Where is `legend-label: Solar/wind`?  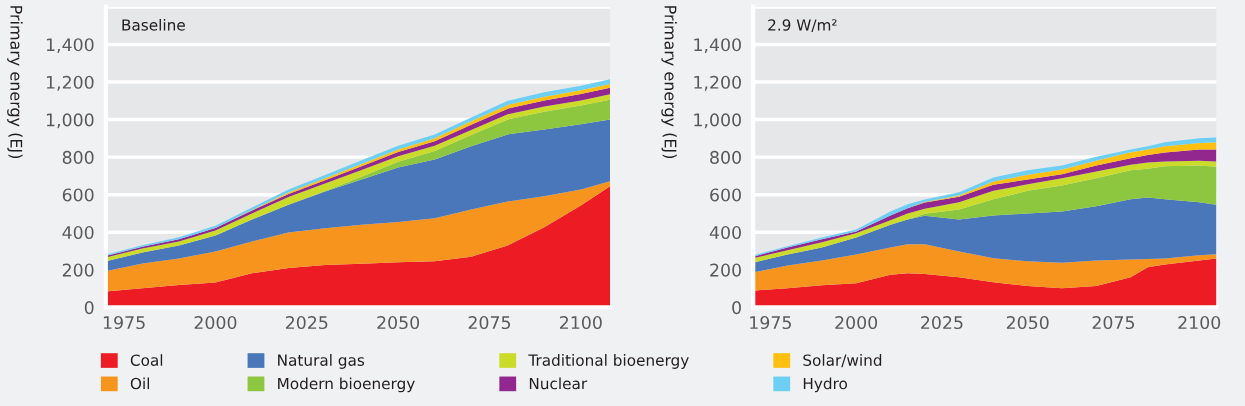 legend-label: Solar/wind is located at coordinates (842, 361).